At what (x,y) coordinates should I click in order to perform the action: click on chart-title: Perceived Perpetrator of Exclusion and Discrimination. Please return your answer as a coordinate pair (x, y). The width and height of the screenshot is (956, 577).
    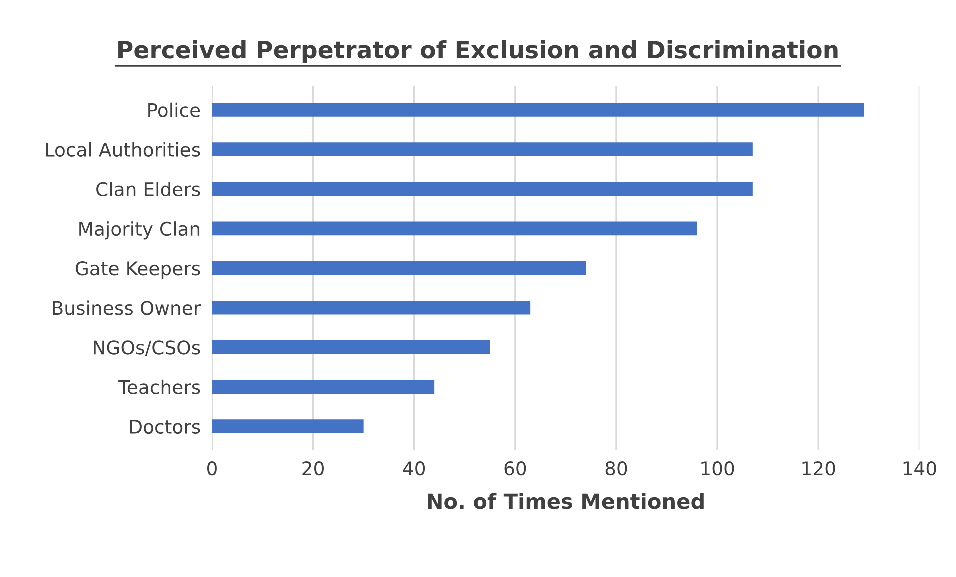
    Looking at the image, I should click on (478, 52).